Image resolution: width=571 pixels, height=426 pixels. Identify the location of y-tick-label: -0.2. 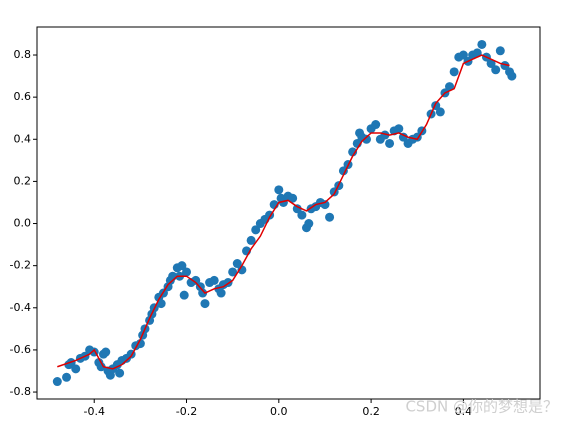
(20, 265).